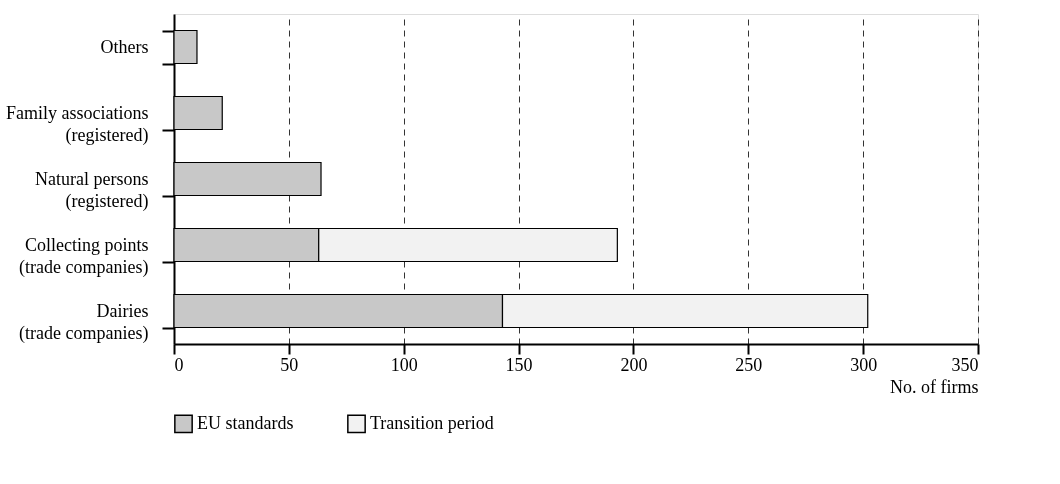 Image resolution: width=1060 pixels, height=484 pixels. What do you see at coordinates (965, 364) in the screenshot?
I see `x-tick-label: 350` at bounding box center [965, 364].